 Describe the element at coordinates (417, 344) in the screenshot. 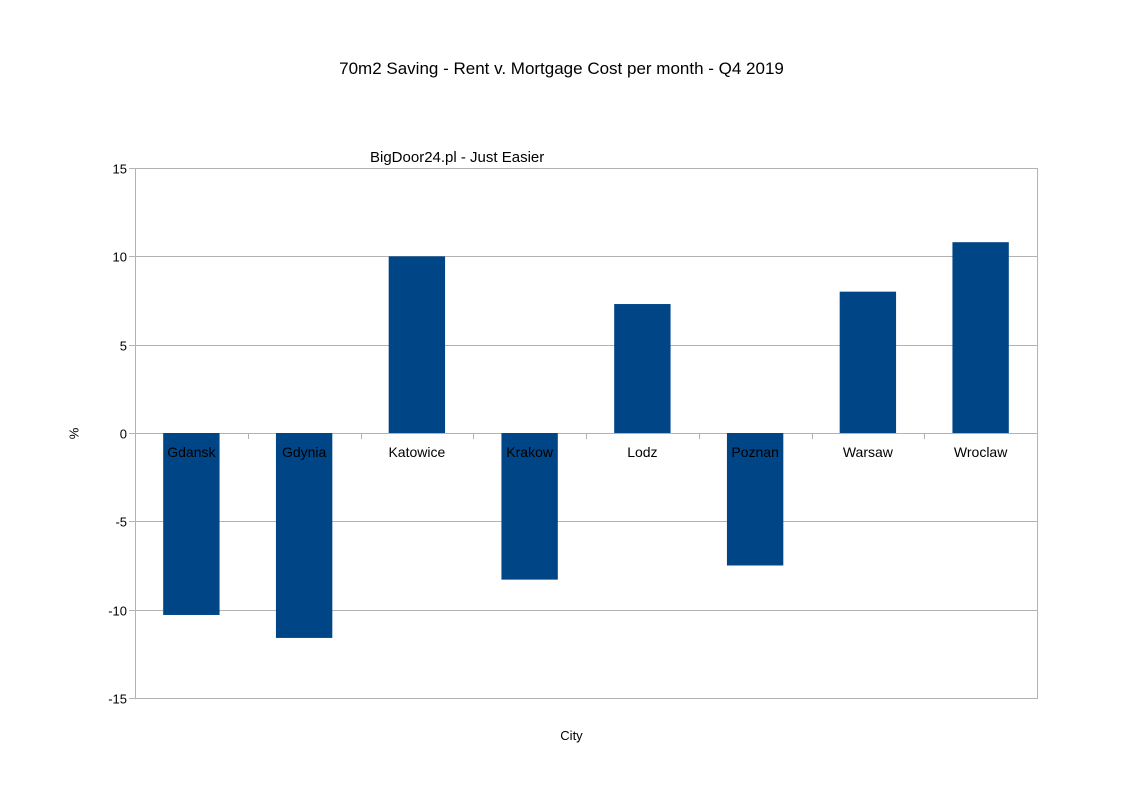

I see `bar-katowice` at that location.